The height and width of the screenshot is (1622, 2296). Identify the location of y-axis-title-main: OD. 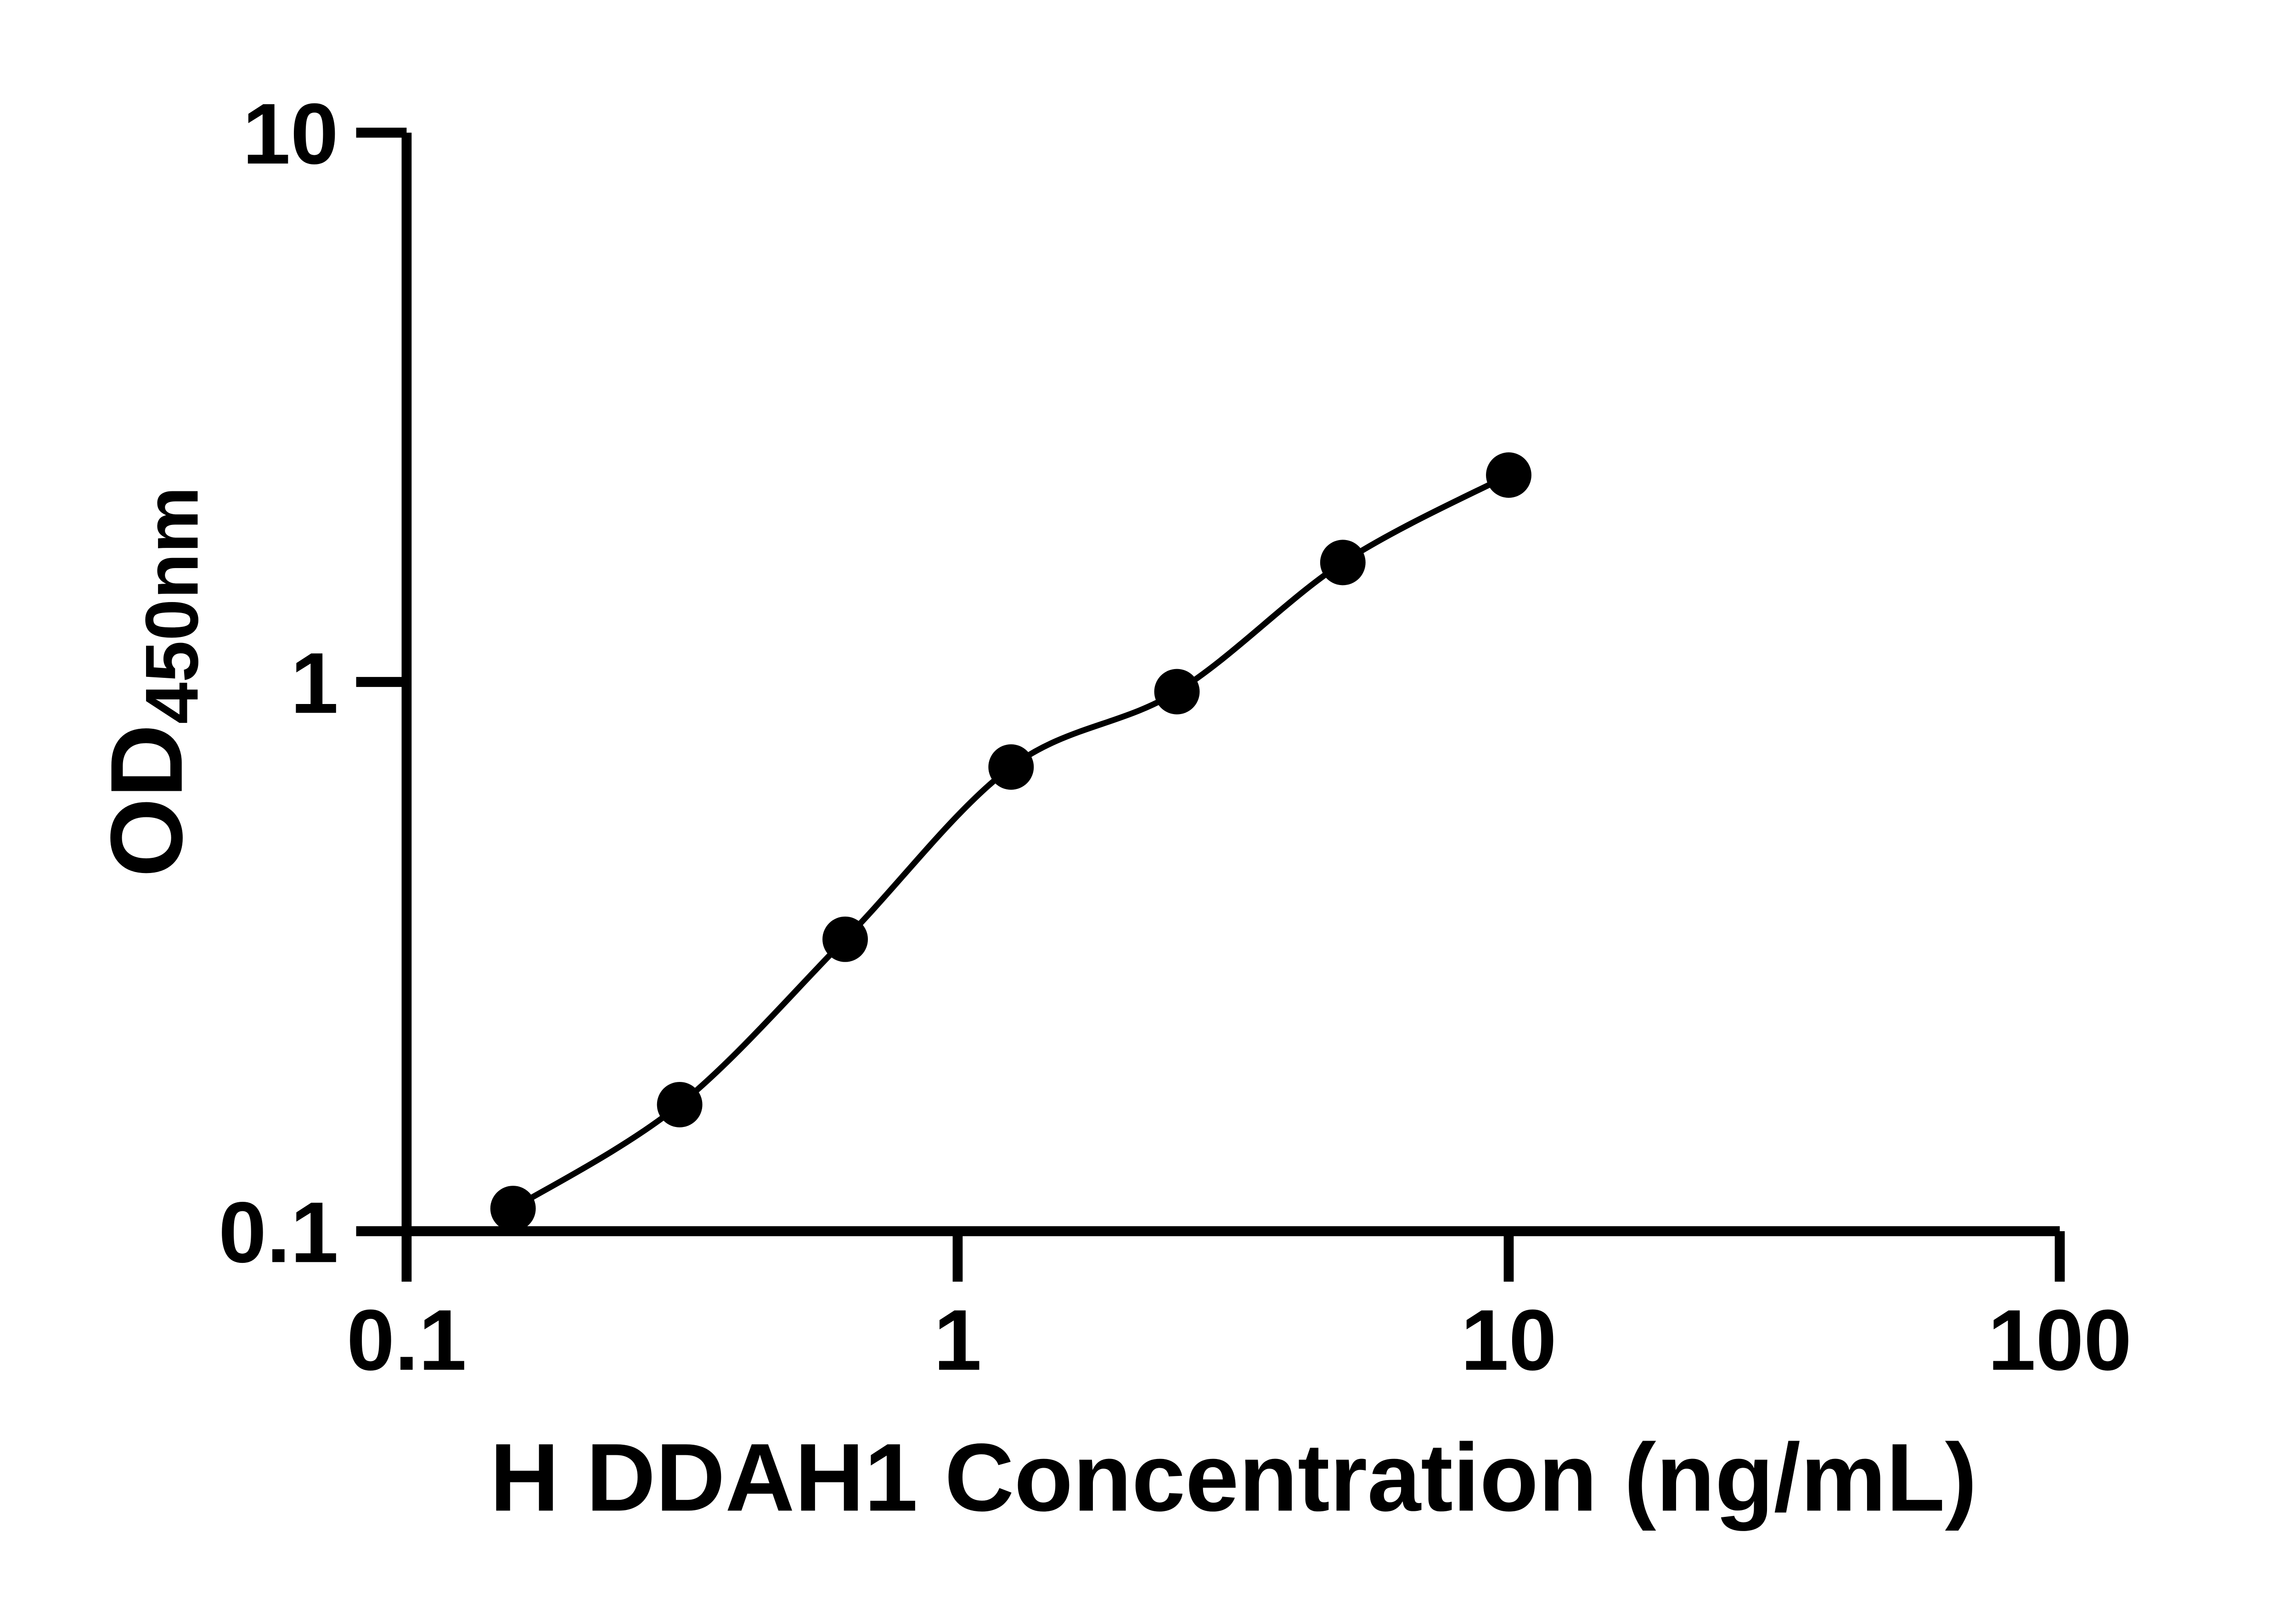
(147, 801).